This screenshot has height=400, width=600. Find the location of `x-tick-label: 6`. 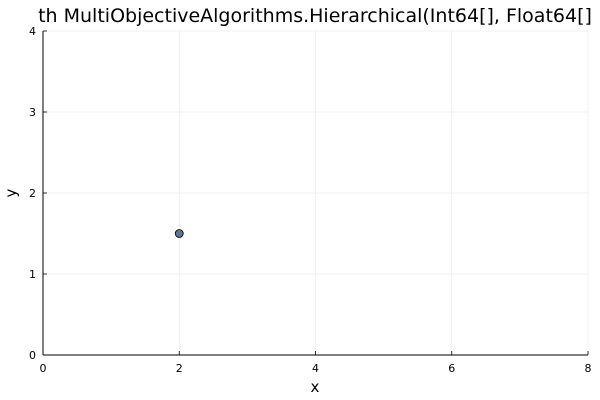

x-tick-label: 6 is located at coordinates (451, 368).